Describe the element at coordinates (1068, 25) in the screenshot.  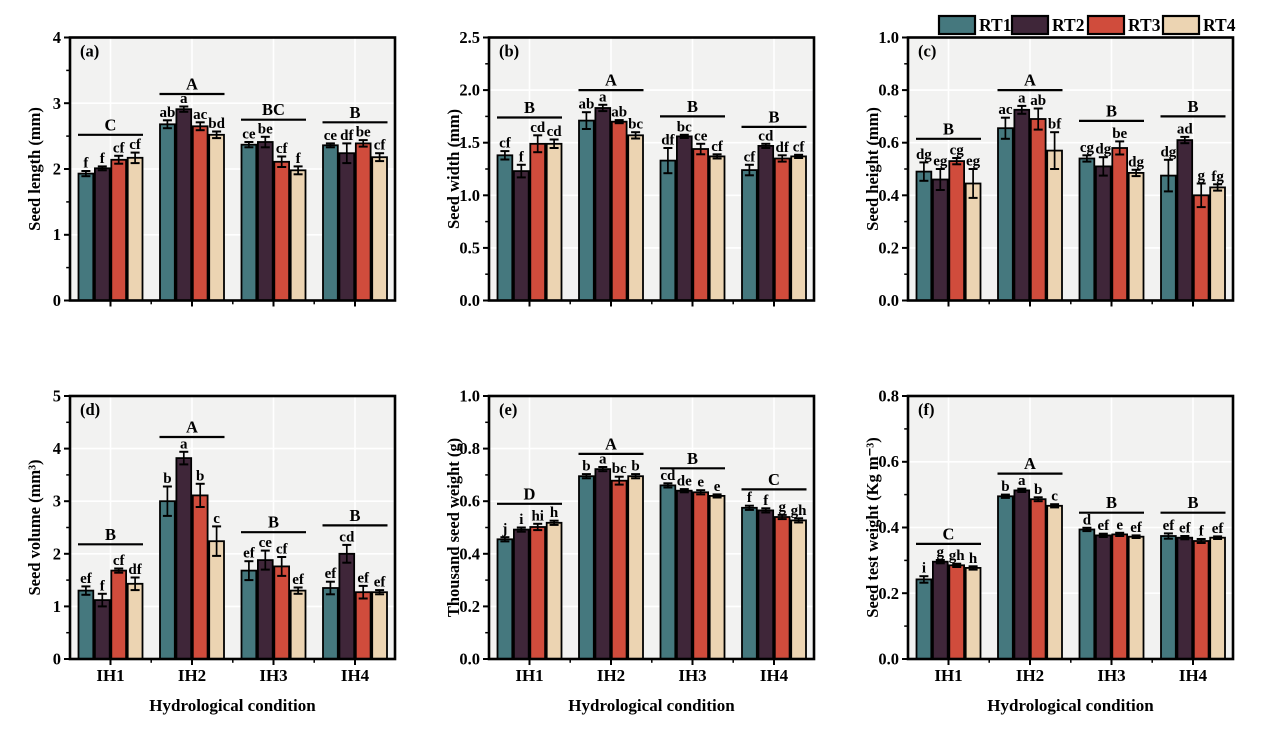
I see `svg-text: RT2` at that location.